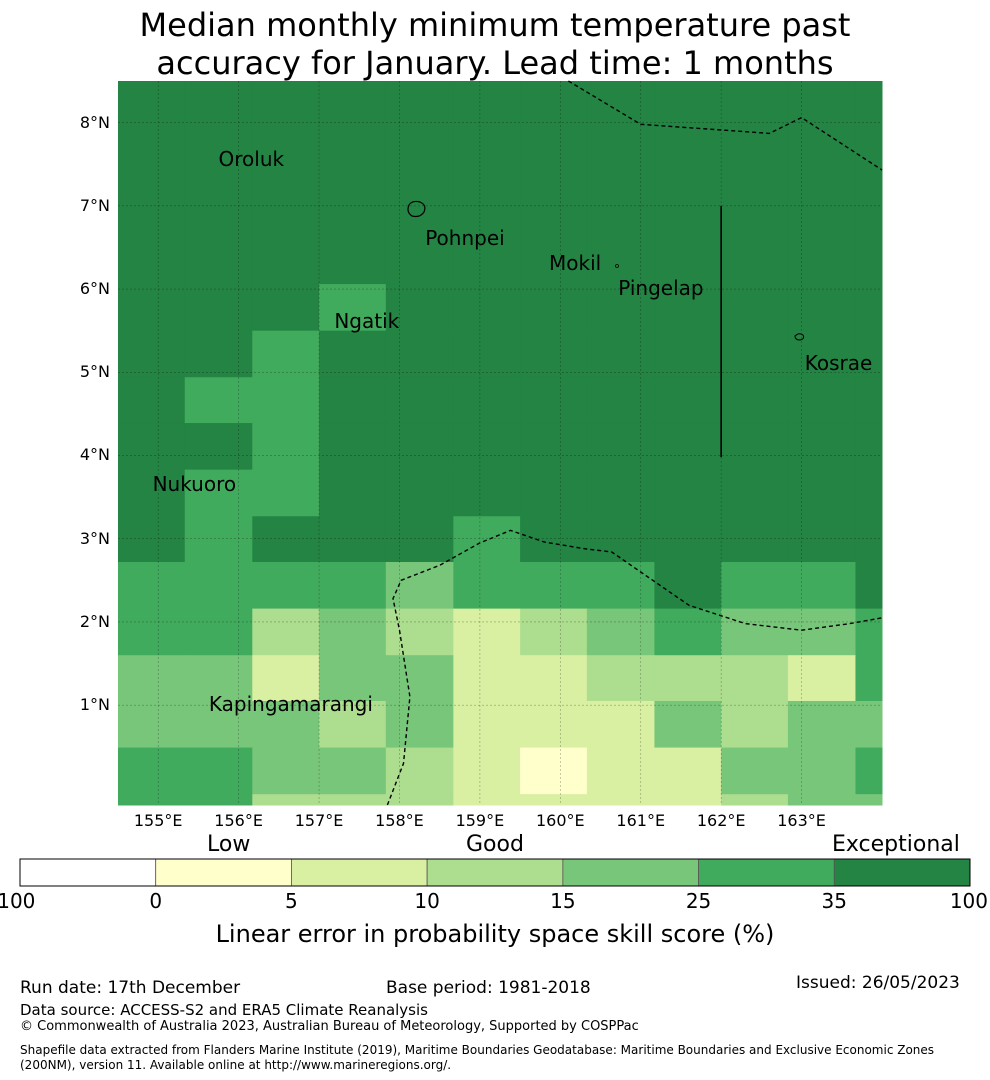  Describe the element at coordinates (896, 844) in the screenshot. I see `colorbar-category-exceptional: Exceptional` at that location.